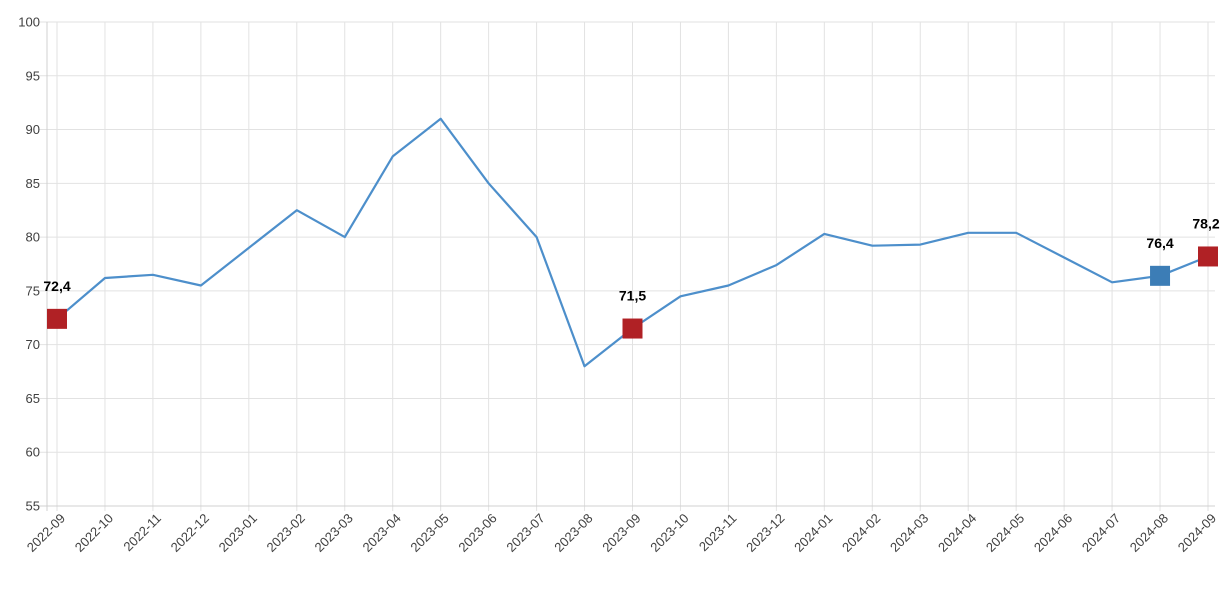 The image size is (1230, 606). What do you see at coordinates (1197, 533) in the screenshot?
I see `x-axis-label: 2024-09` at bounding box center [1197, 533].